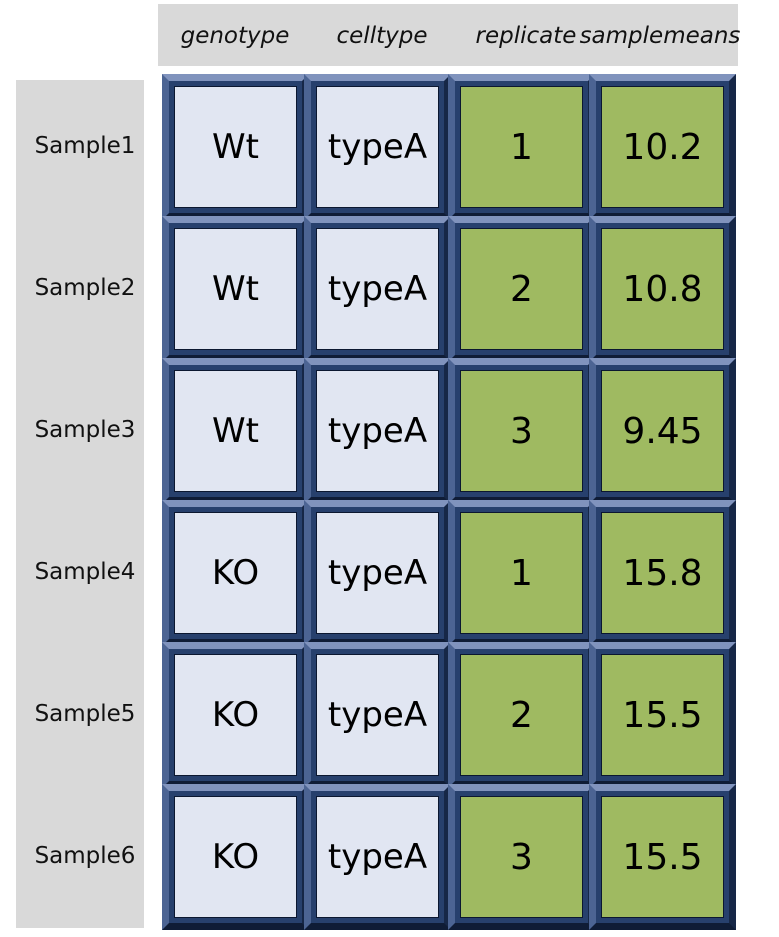 The height and width of the screenshot is (937, 779). Describe the element at coordinates (660, 36) in the screenshot. I see `column-header-3: samplemeans` at that location.